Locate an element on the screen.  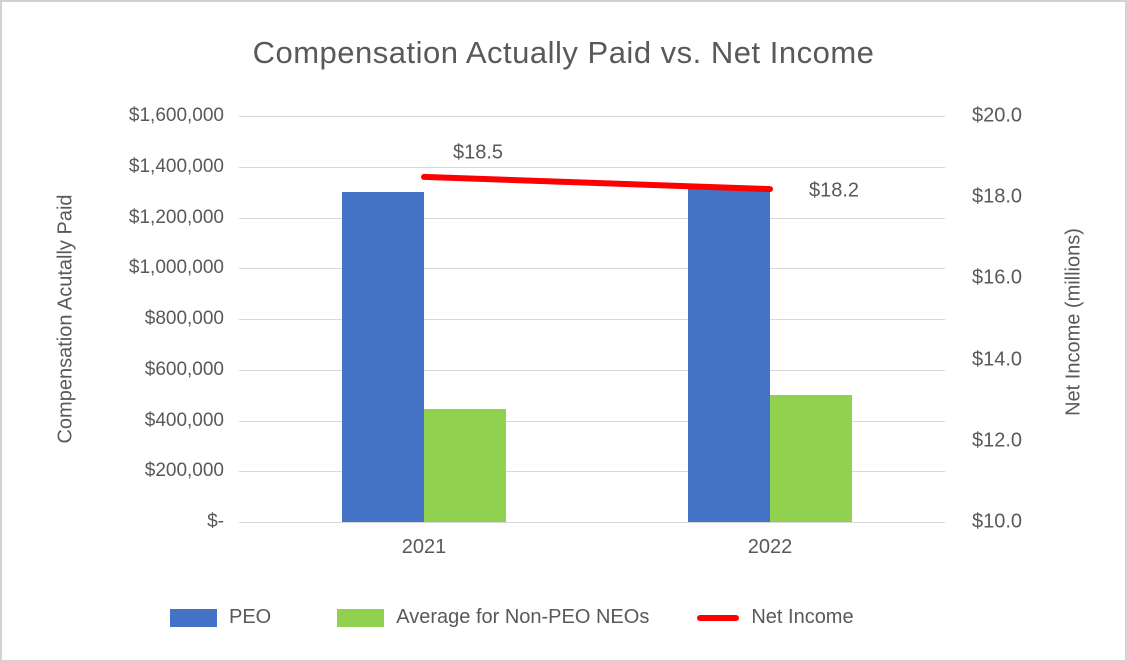
right-axis-tick-label: $12.0 is located at coordinates (997, 440).